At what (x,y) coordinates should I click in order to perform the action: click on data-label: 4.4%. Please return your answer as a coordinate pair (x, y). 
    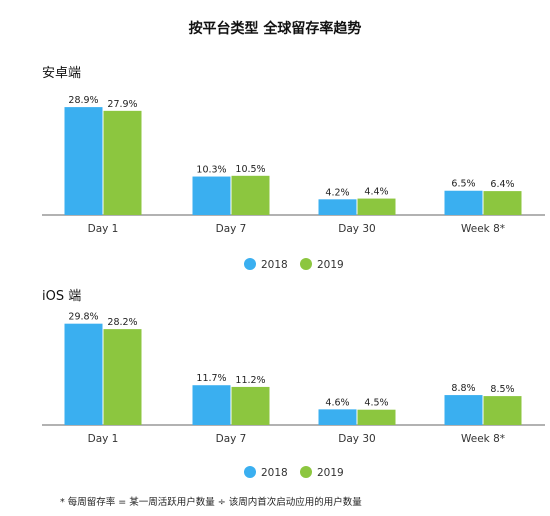
    Looking at the image, I should click on (376, 192).